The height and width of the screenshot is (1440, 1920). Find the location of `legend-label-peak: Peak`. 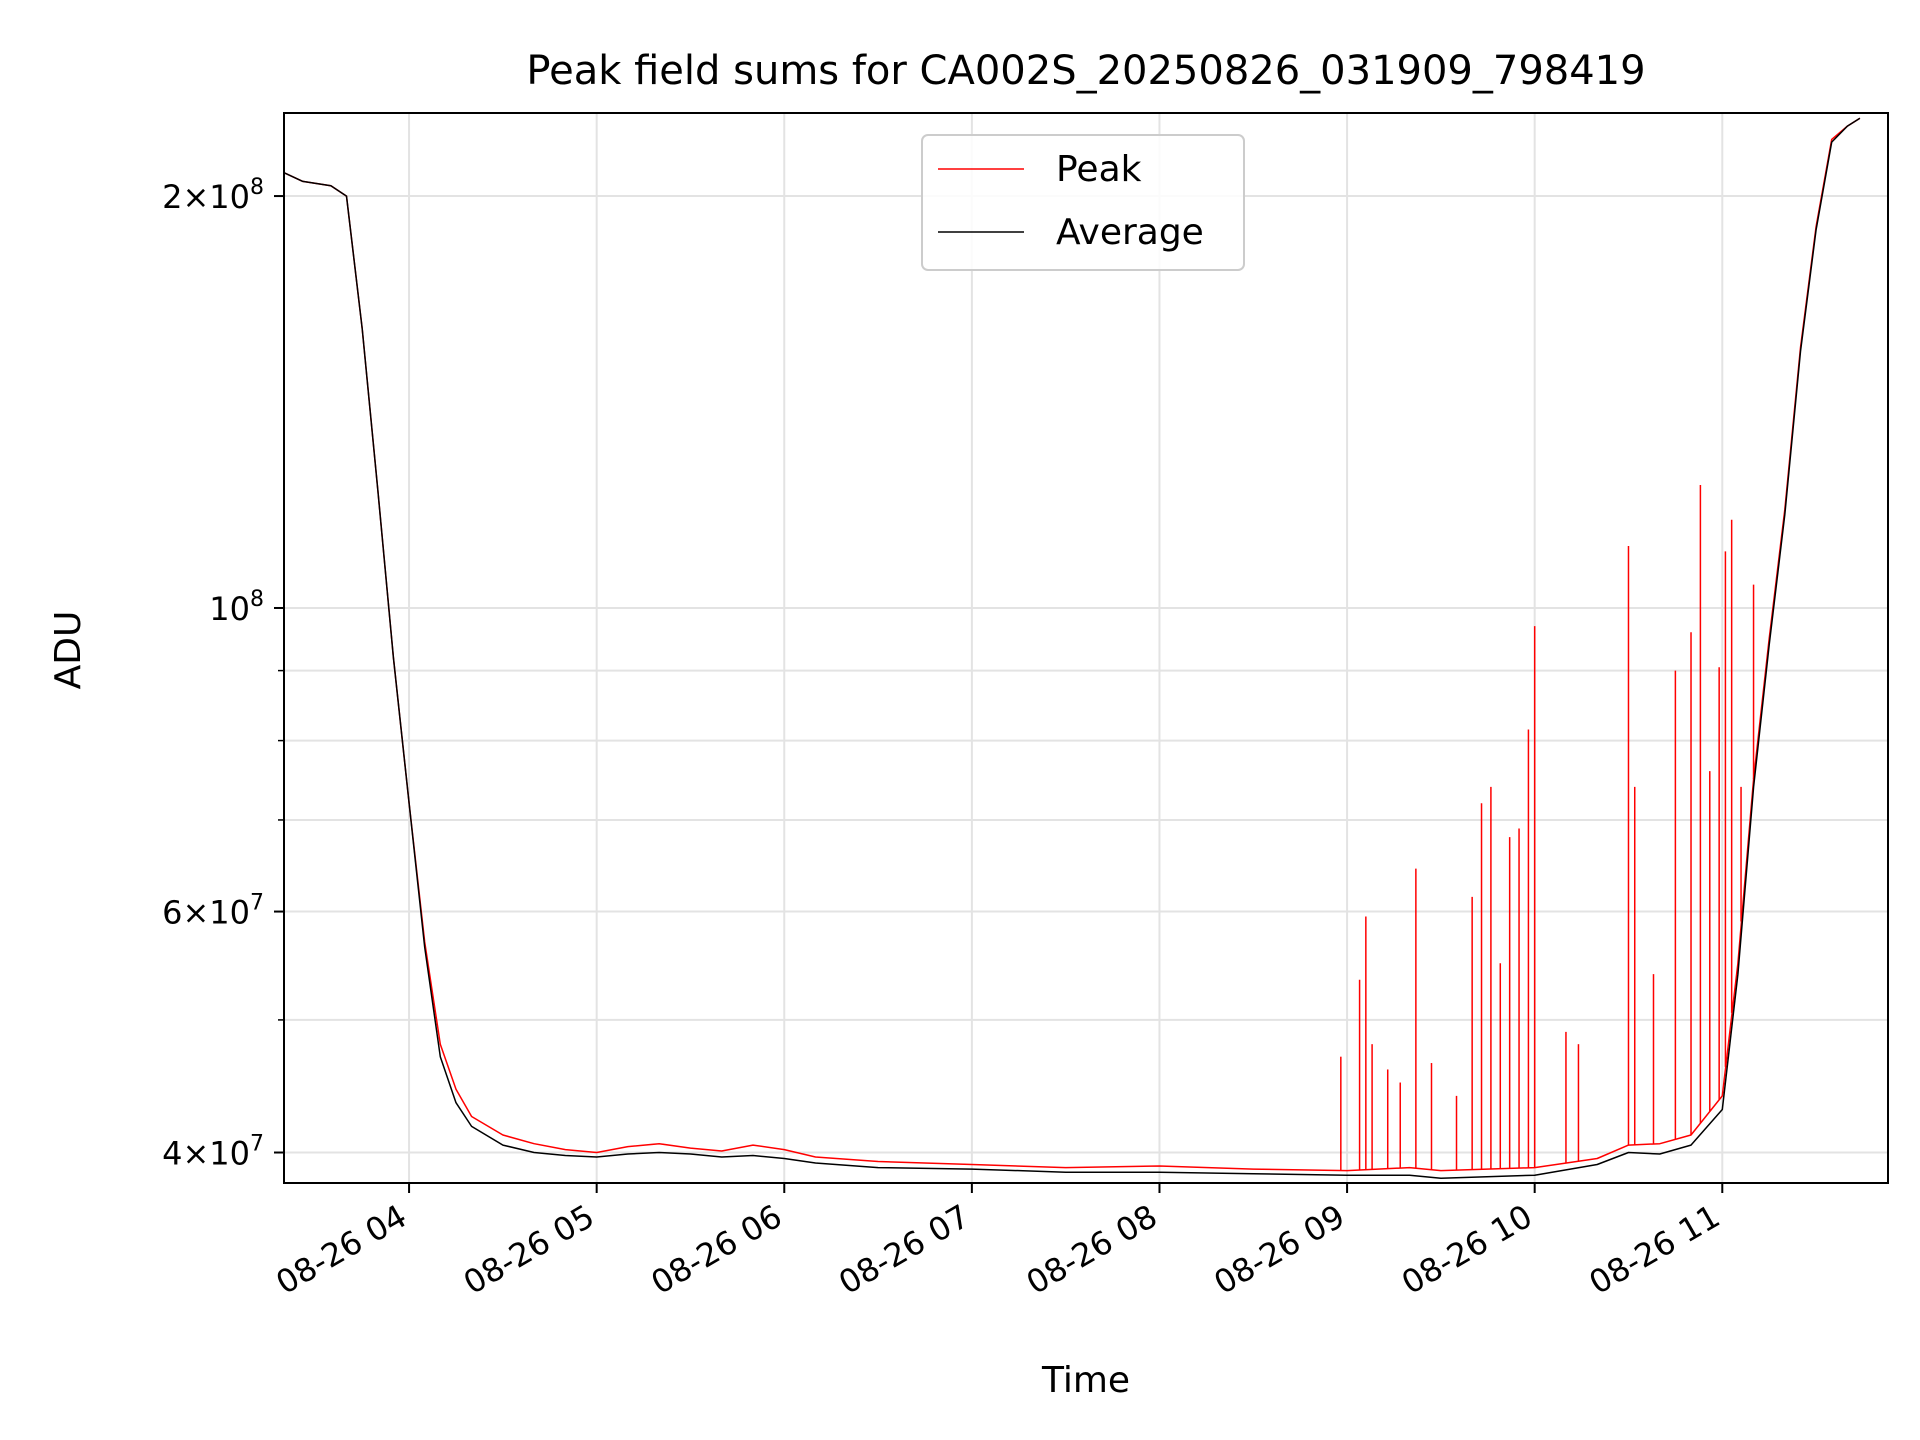

legend-label-peak: Peak is located at coordinates (1099, 169).